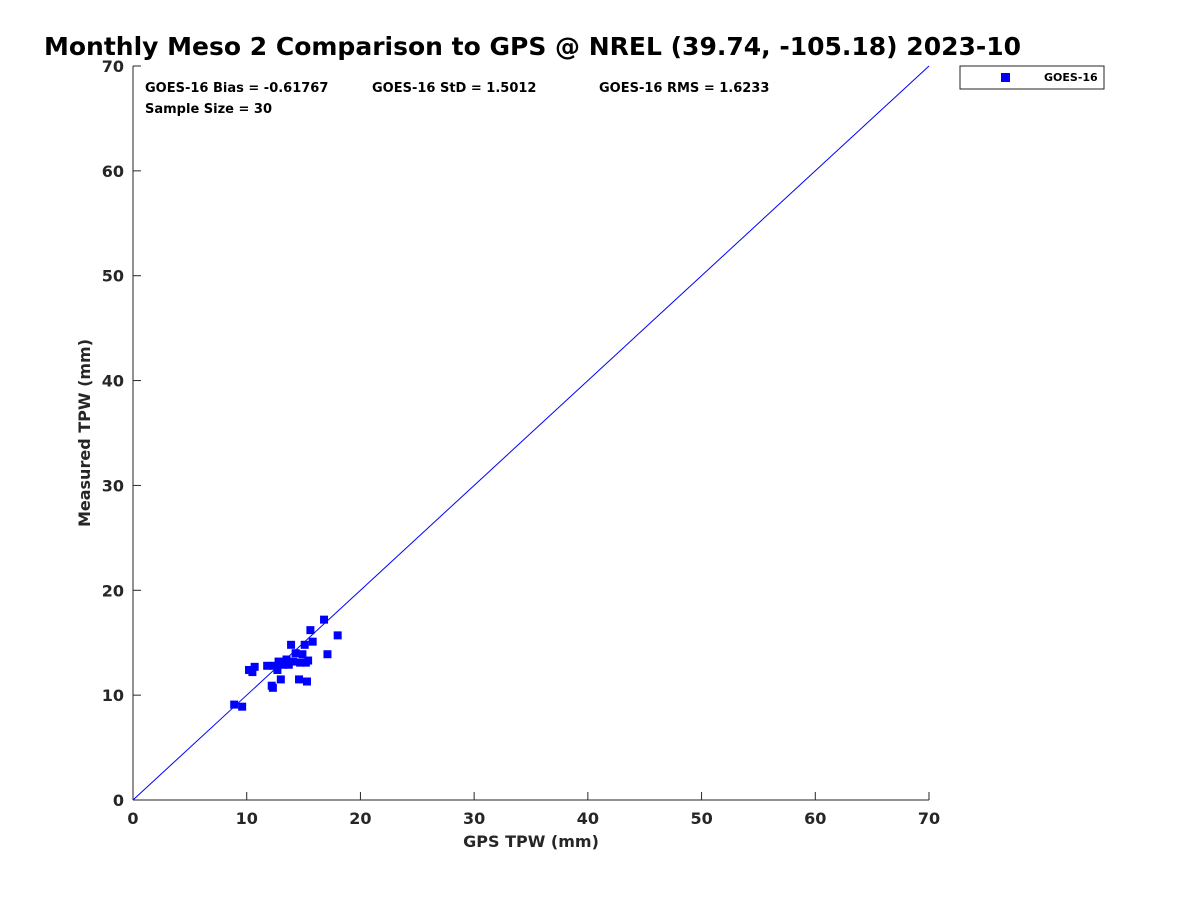 Image resolution: width=1200 pixels, height=900 pixels. What do you see at coordinates (533, 810) in the screenshot?
I see `x-ticks: 0 10 20 30 40 50 60 70` at bounding box center [533, 810].